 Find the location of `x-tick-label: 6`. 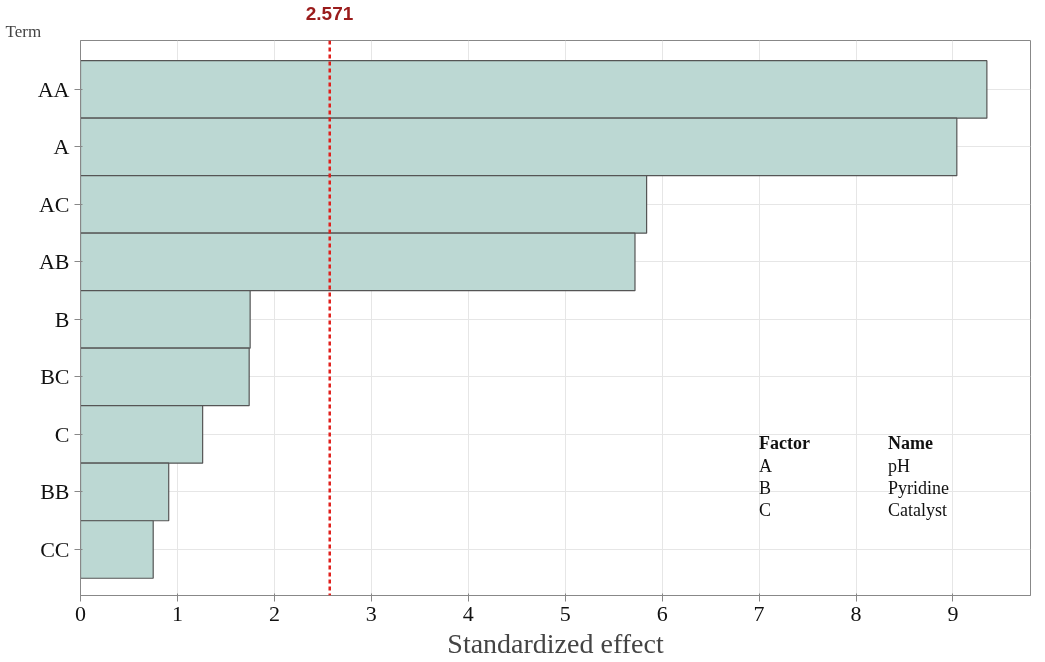

x-tick-label: 6 is located at coordinates (662, 613).